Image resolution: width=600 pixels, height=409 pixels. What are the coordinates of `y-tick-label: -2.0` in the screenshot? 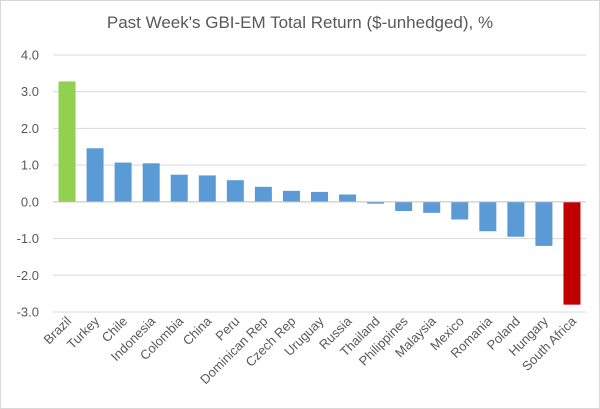 It's located at (28, 275).